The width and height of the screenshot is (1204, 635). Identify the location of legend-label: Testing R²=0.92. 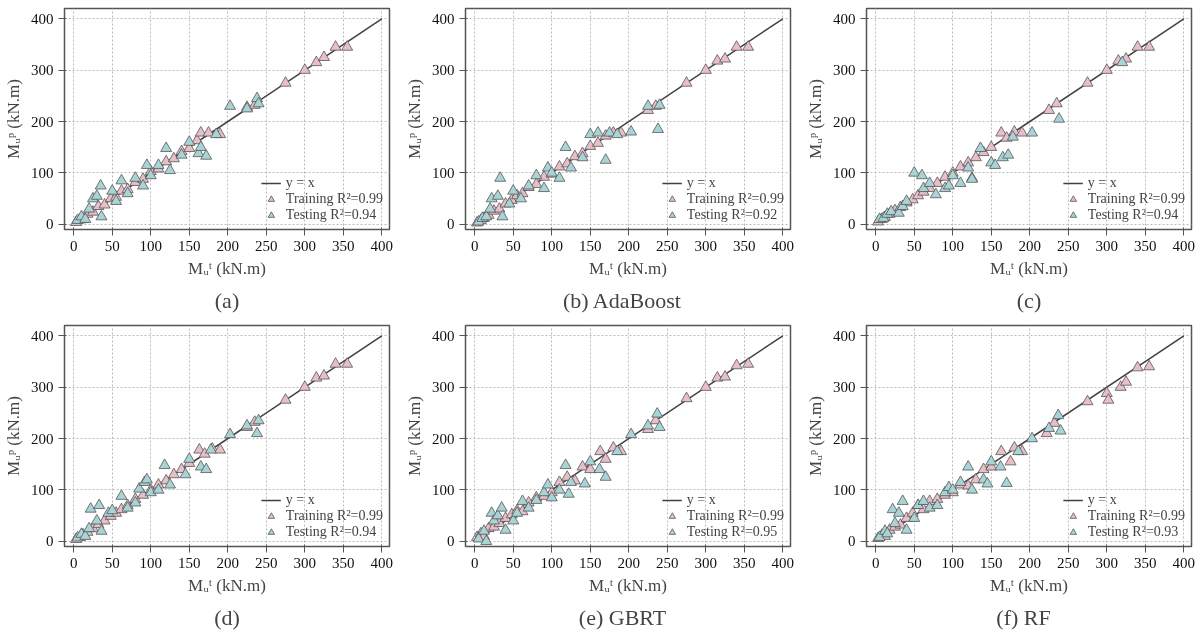
(732, 215).